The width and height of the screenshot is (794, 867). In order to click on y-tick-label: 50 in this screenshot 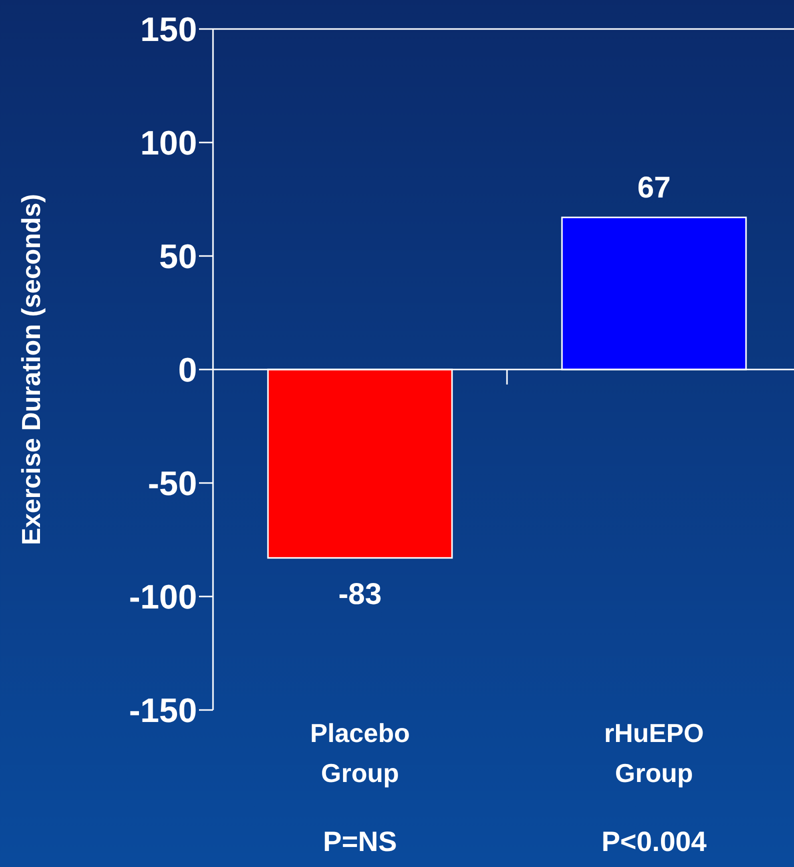, I will do `click(178, 257)`.